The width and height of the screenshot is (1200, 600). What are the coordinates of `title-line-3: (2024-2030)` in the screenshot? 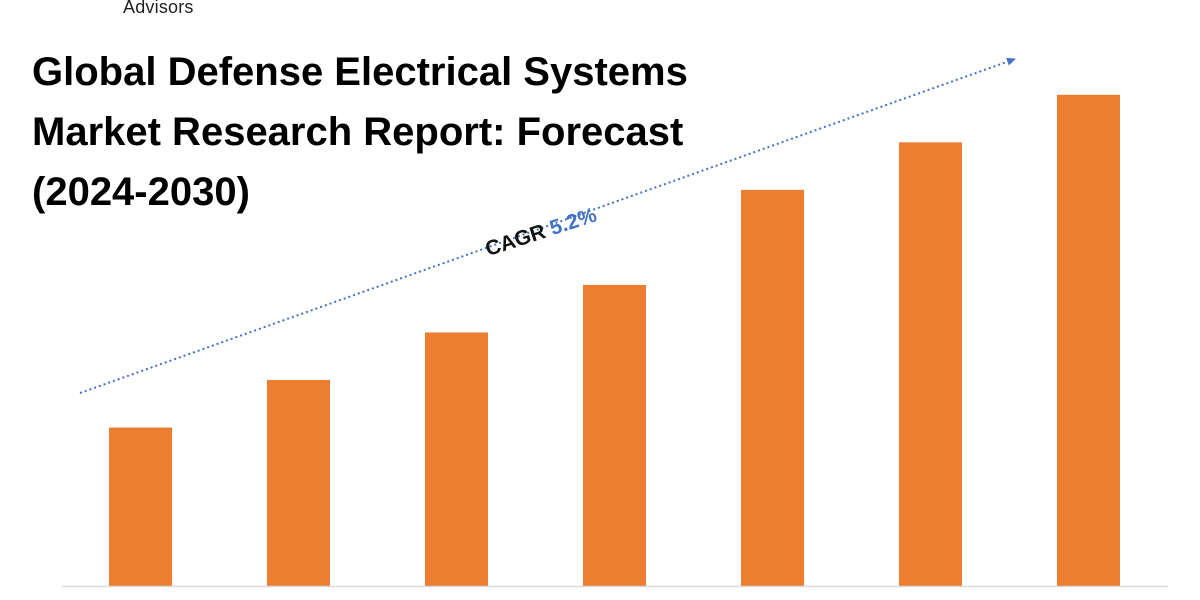 It's located at (141, 192).